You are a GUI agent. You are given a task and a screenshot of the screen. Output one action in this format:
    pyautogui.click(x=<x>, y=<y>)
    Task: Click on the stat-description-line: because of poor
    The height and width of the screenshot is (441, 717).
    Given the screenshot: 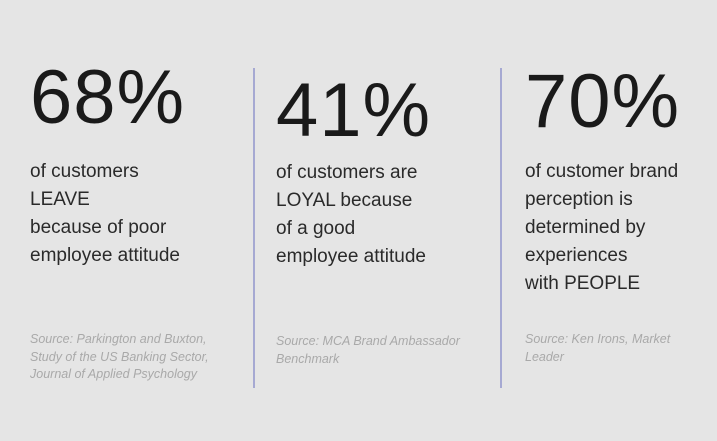 What is the action you would take?
    pyautogui.click(x=98, y=227)
    